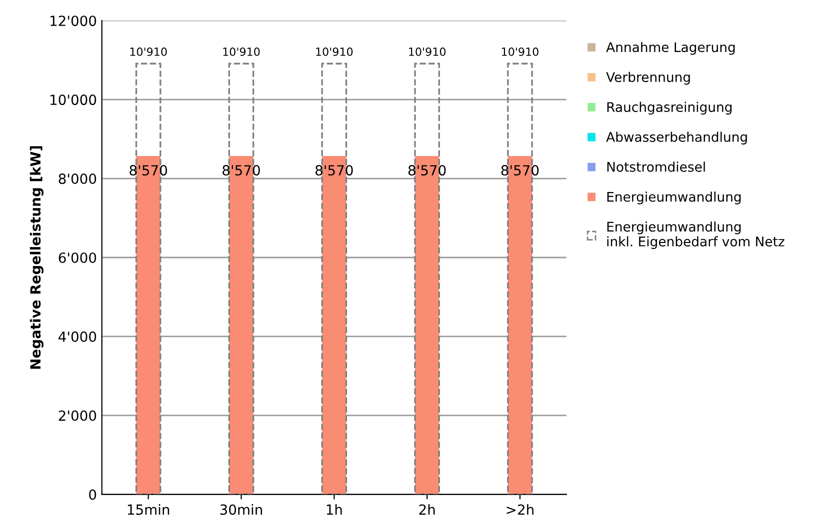 Image resolution: width=815 pixels, height=515 pixels. I want to click on y-tick-label: 10'000, so click(73, 100).